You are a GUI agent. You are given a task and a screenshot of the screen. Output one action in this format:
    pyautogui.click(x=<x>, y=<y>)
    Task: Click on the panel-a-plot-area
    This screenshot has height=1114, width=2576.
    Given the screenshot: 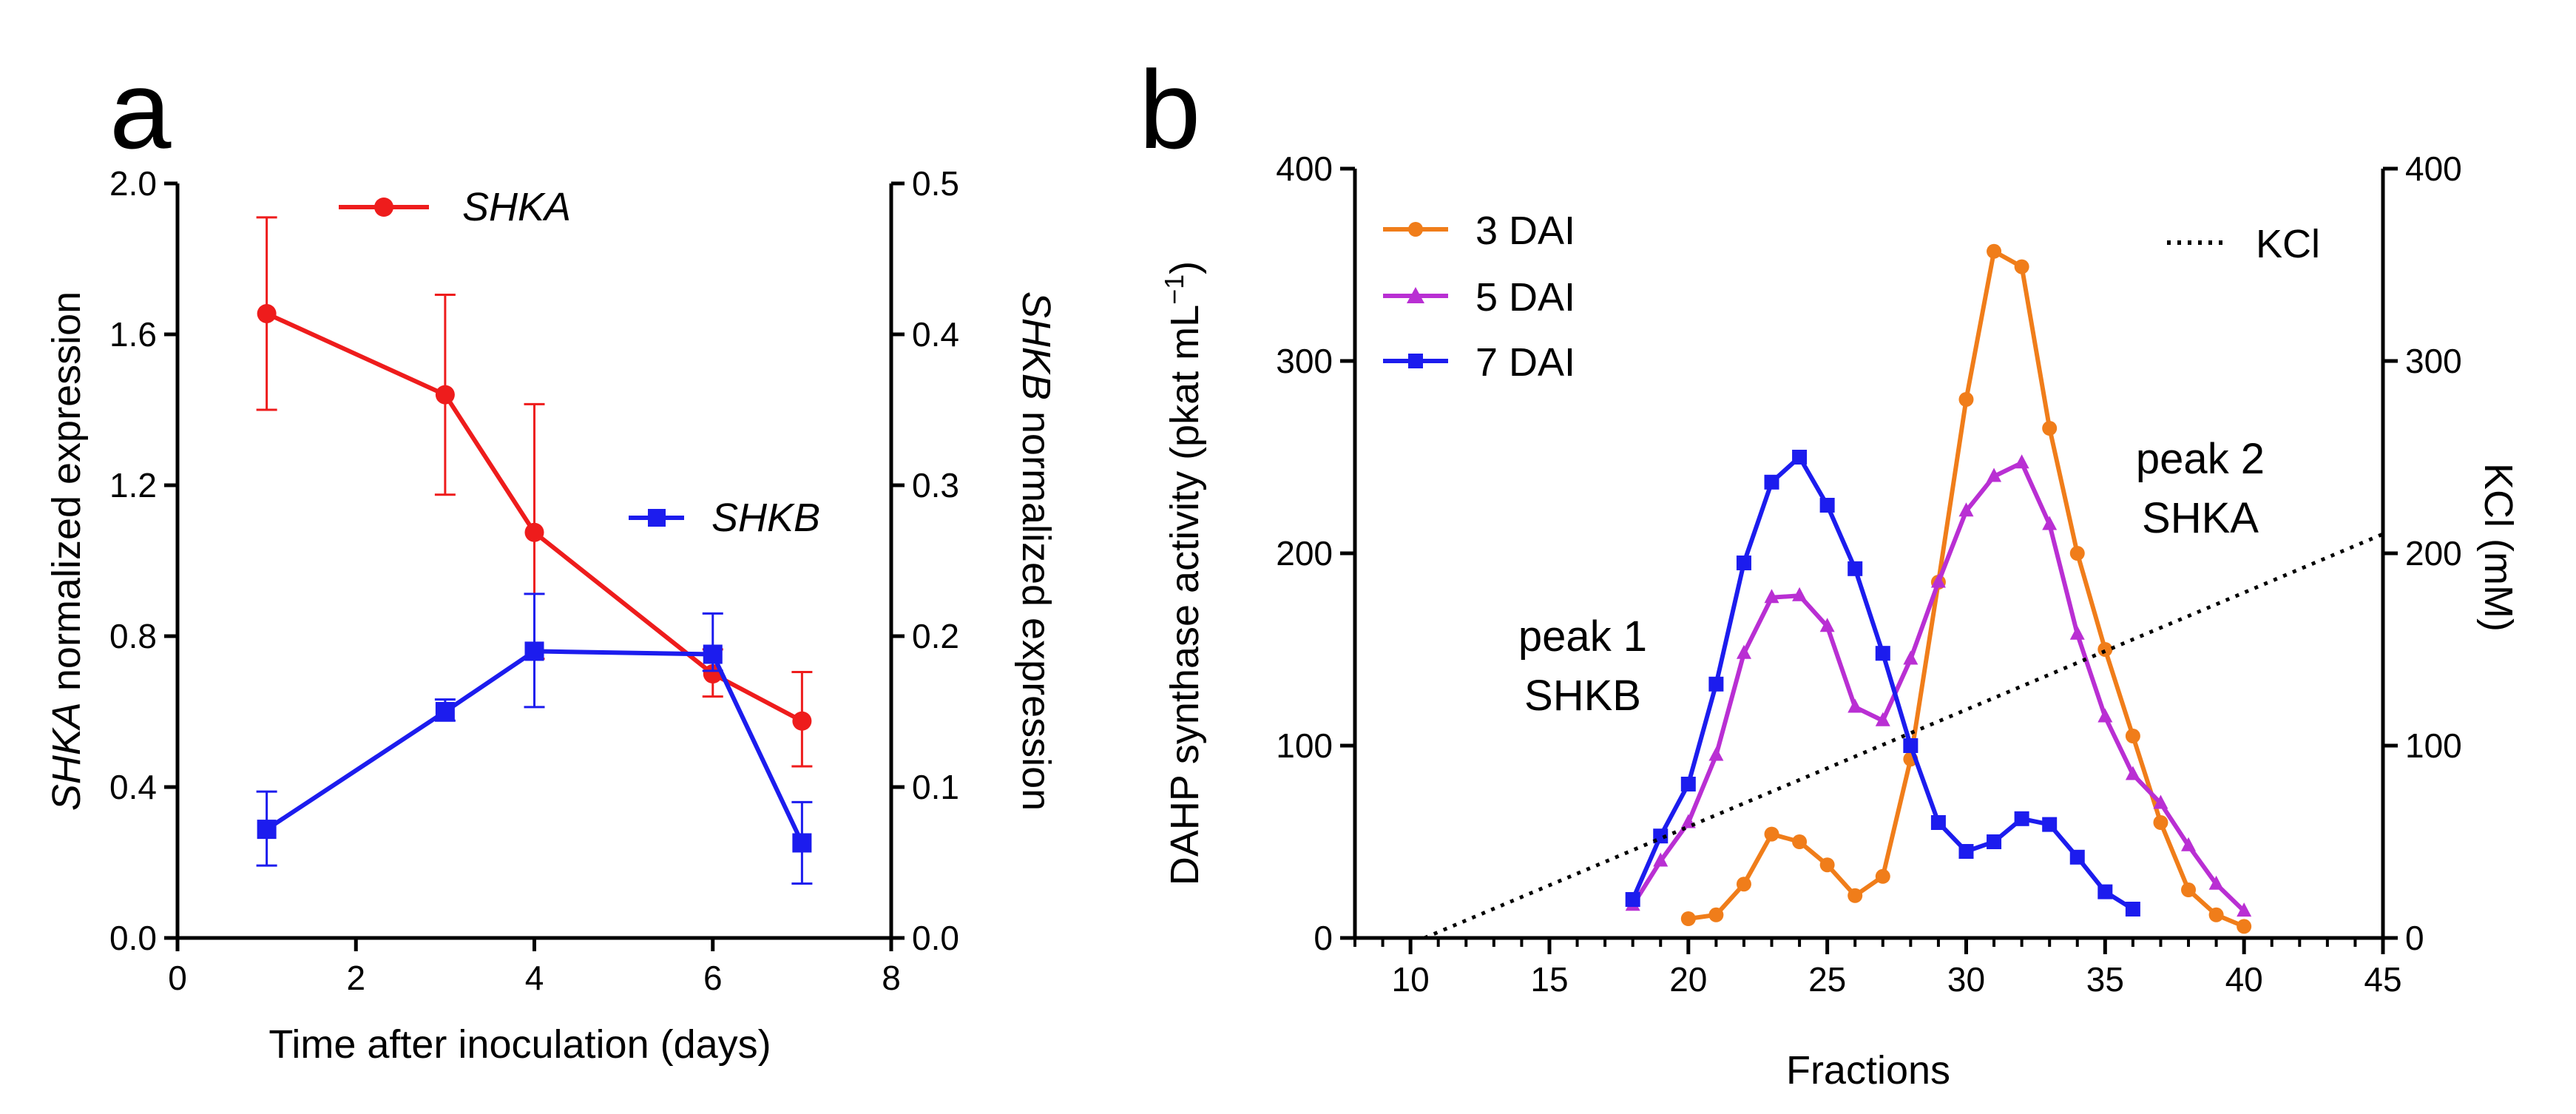 What is the action you would take?
    pyautogui.click(x=534, y=550)
    